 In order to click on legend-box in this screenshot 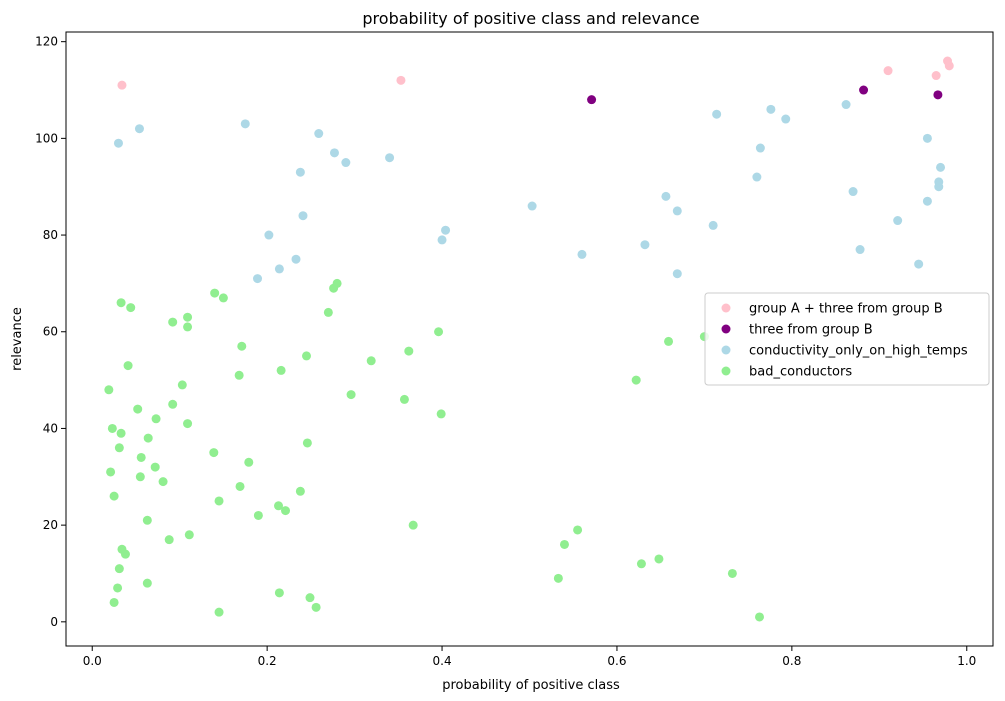, I will do `click(847, 339)`.